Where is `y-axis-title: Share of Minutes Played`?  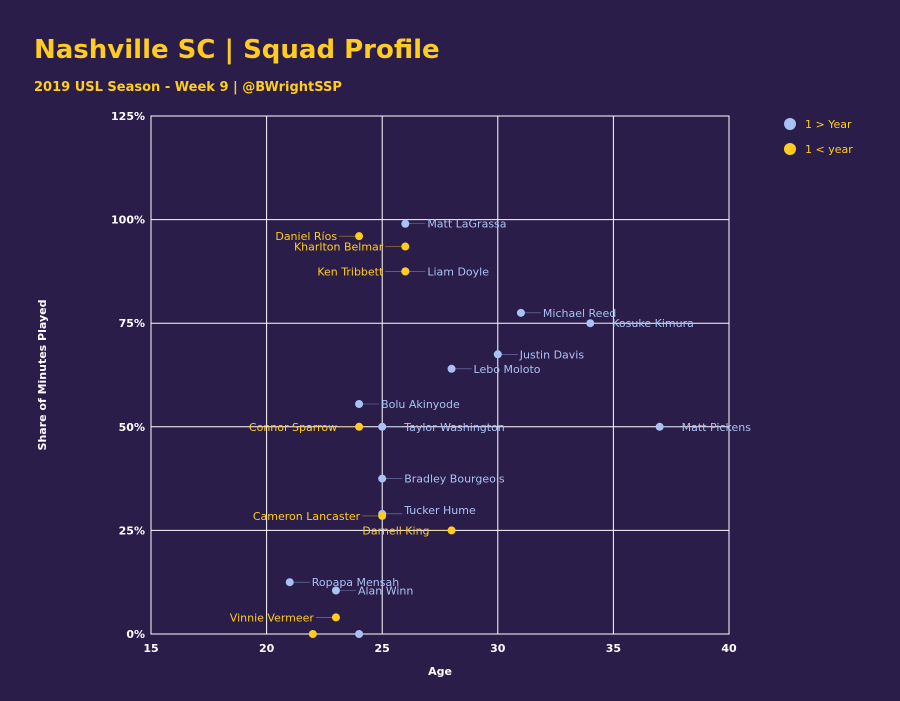 y-axis-title: Share of Minutes Played is located at coordinates (42, 375).